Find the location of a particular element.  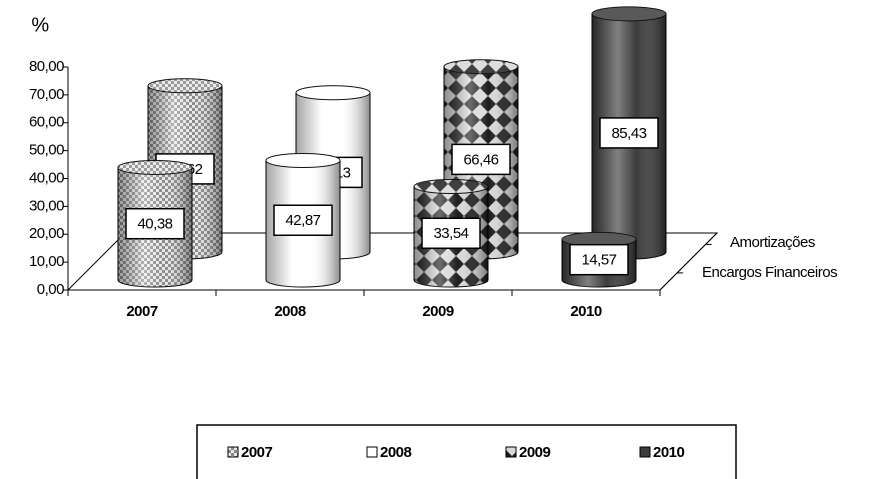

legend-label: 2009 is located at coordinates (535, 452).